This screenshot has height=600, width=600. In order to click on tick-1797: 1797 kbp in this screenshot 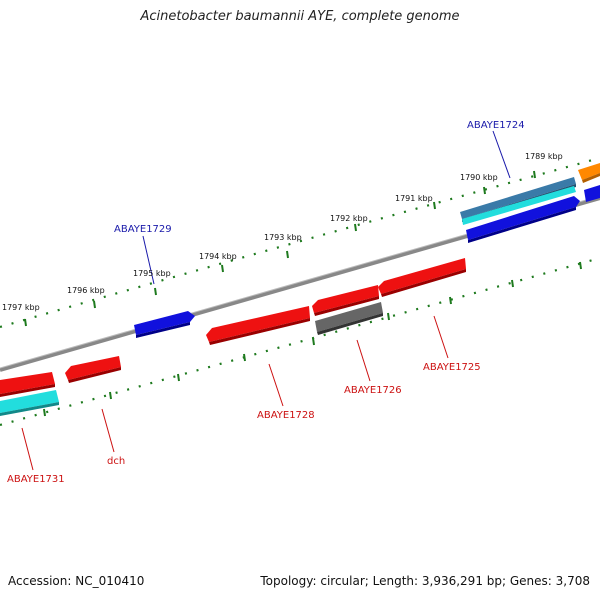, I will do `click(21, 307)`.